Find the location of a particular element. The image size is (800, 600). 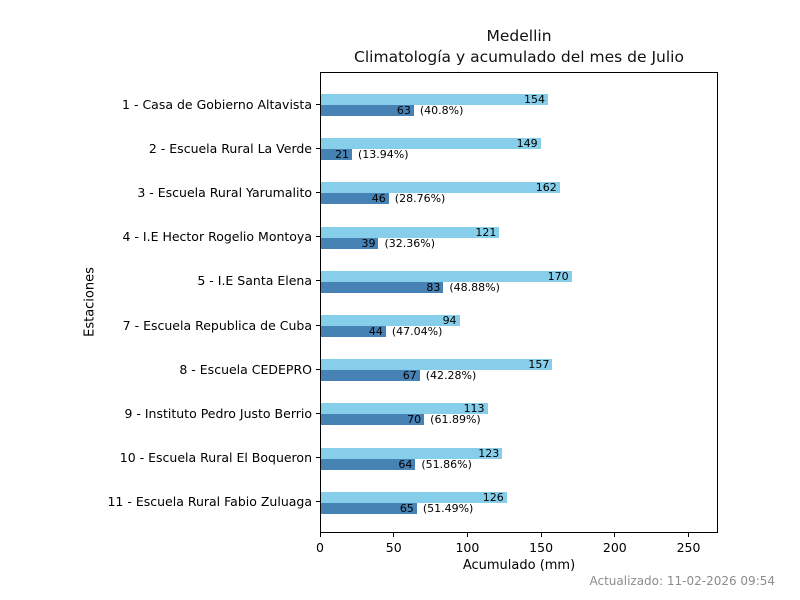

bar-percent-label: (51.86%) is located at coordinates (446, 464).